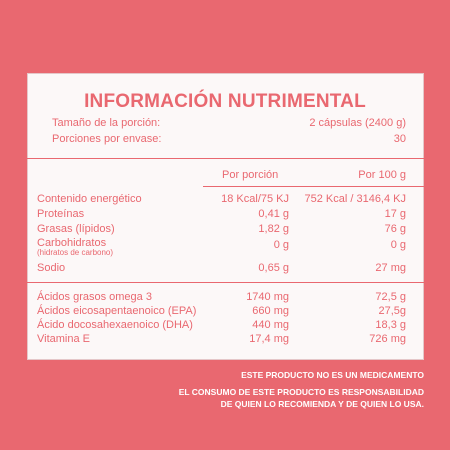 This screenshot has width=450, height=450. What do you see at coordinates (390, 268) in the screenshot?
I see `nutrient-per-100g: 27 mg` at bounding box center [390, 268].